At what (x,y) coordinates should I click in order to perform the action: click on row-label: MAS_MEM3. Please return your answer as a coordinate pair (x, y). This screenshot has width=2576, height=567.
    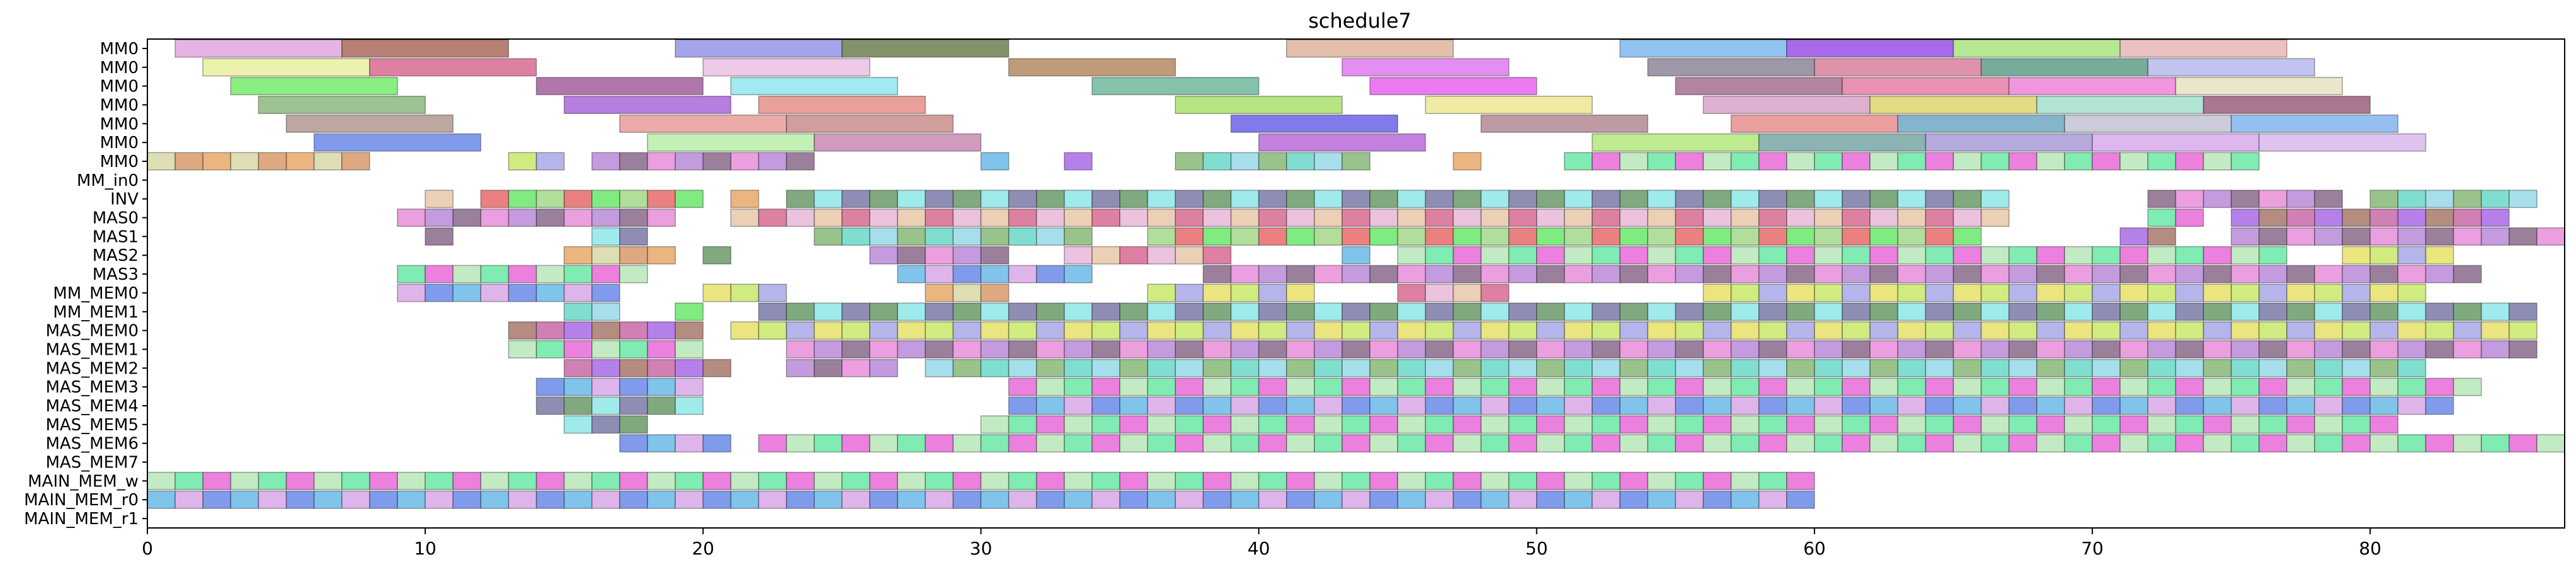
    Looking at the image, I should click on (92, 387).